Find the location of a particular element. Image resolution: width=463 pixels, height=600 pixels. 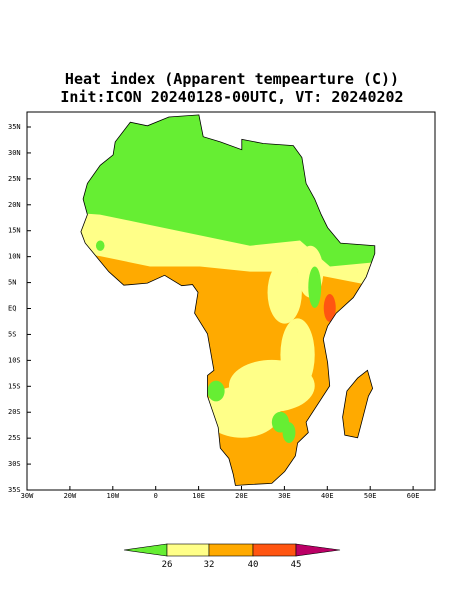

colorbar-label: 40 is located at coordinates (253, 565).